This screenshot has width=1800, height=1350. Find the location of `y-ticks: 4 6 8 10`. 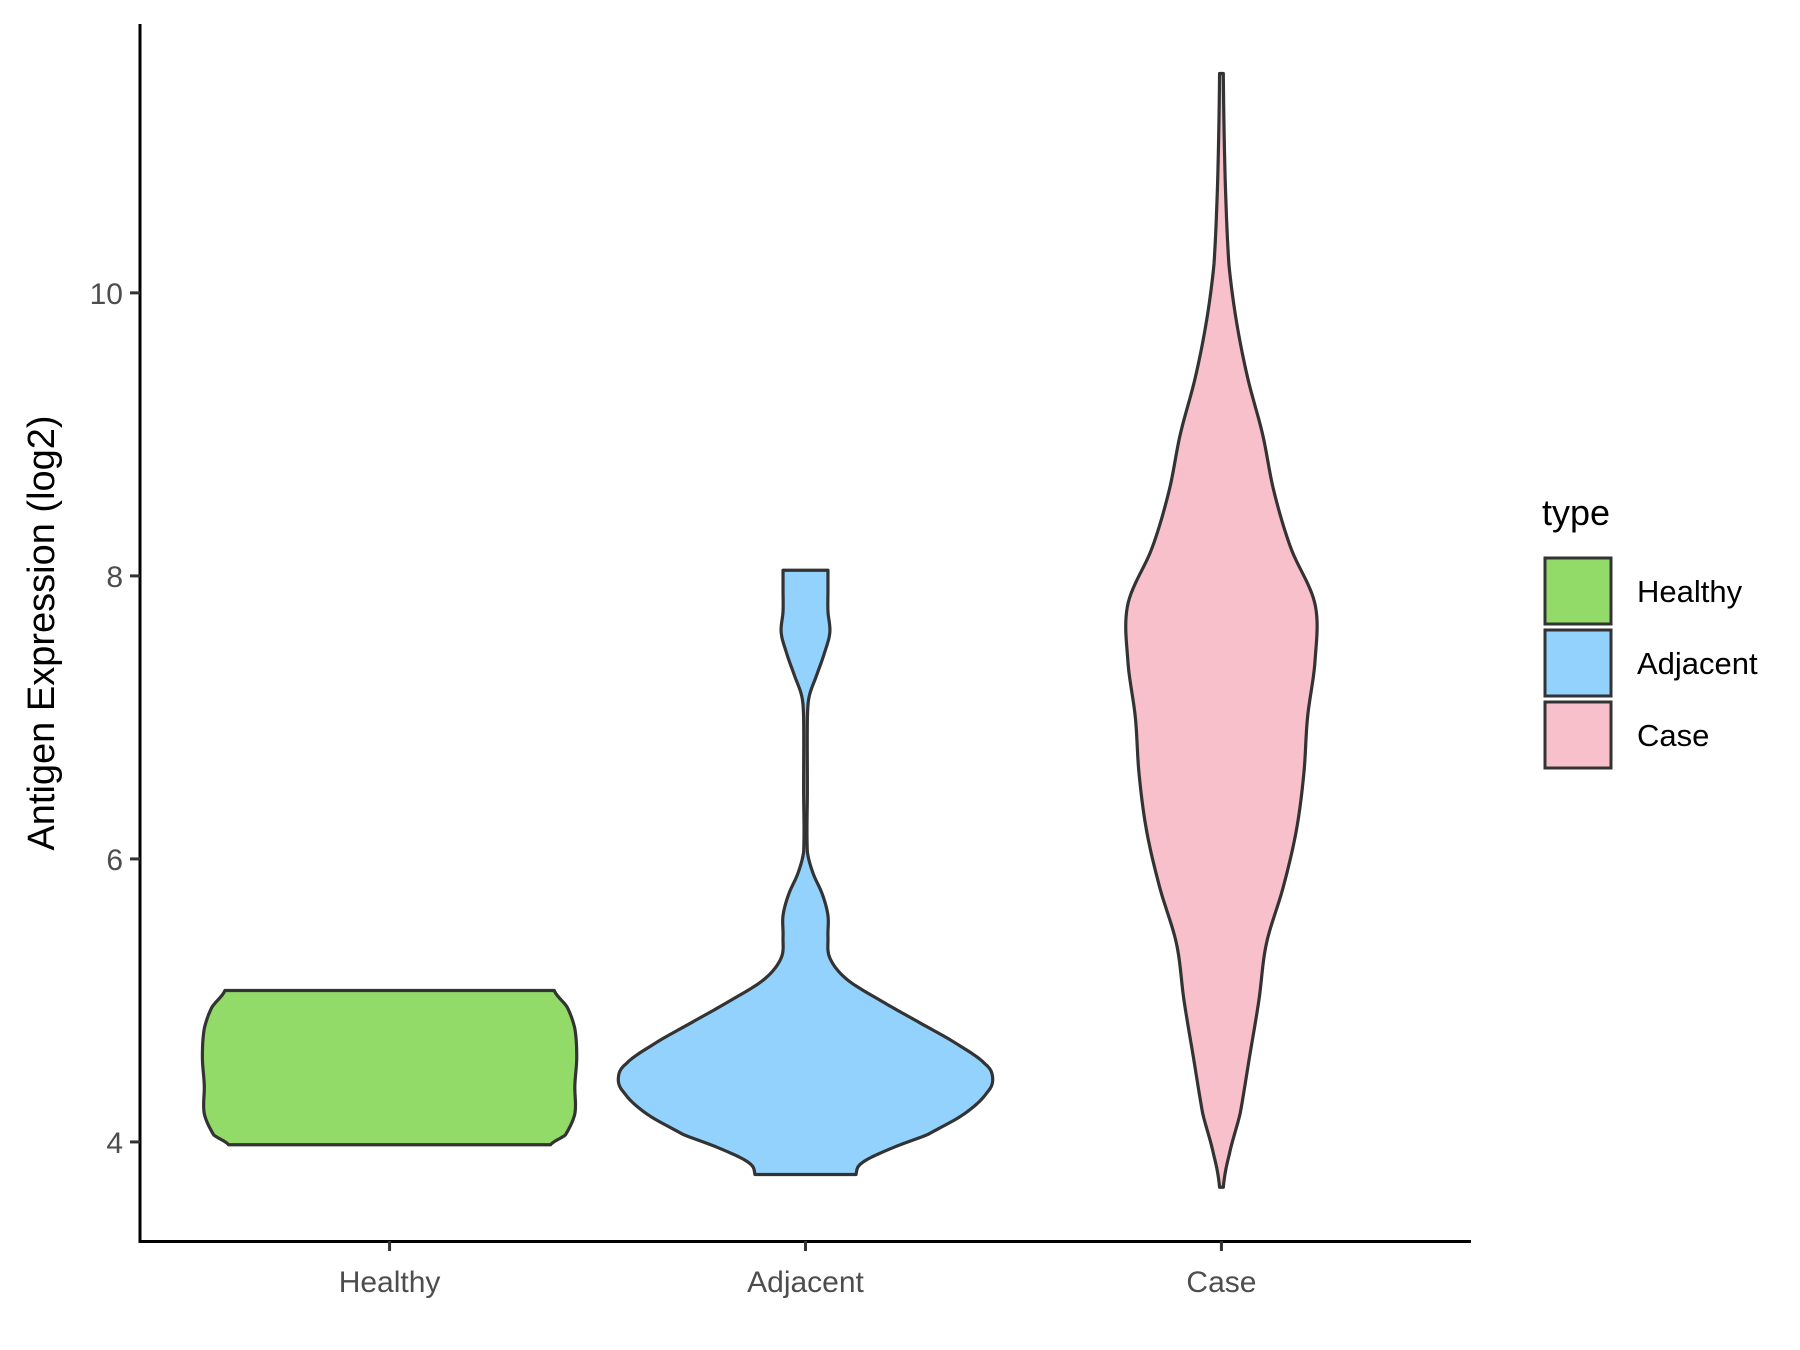

y-ticks: 4 6 8 10 is located at coordinates (115, 719).